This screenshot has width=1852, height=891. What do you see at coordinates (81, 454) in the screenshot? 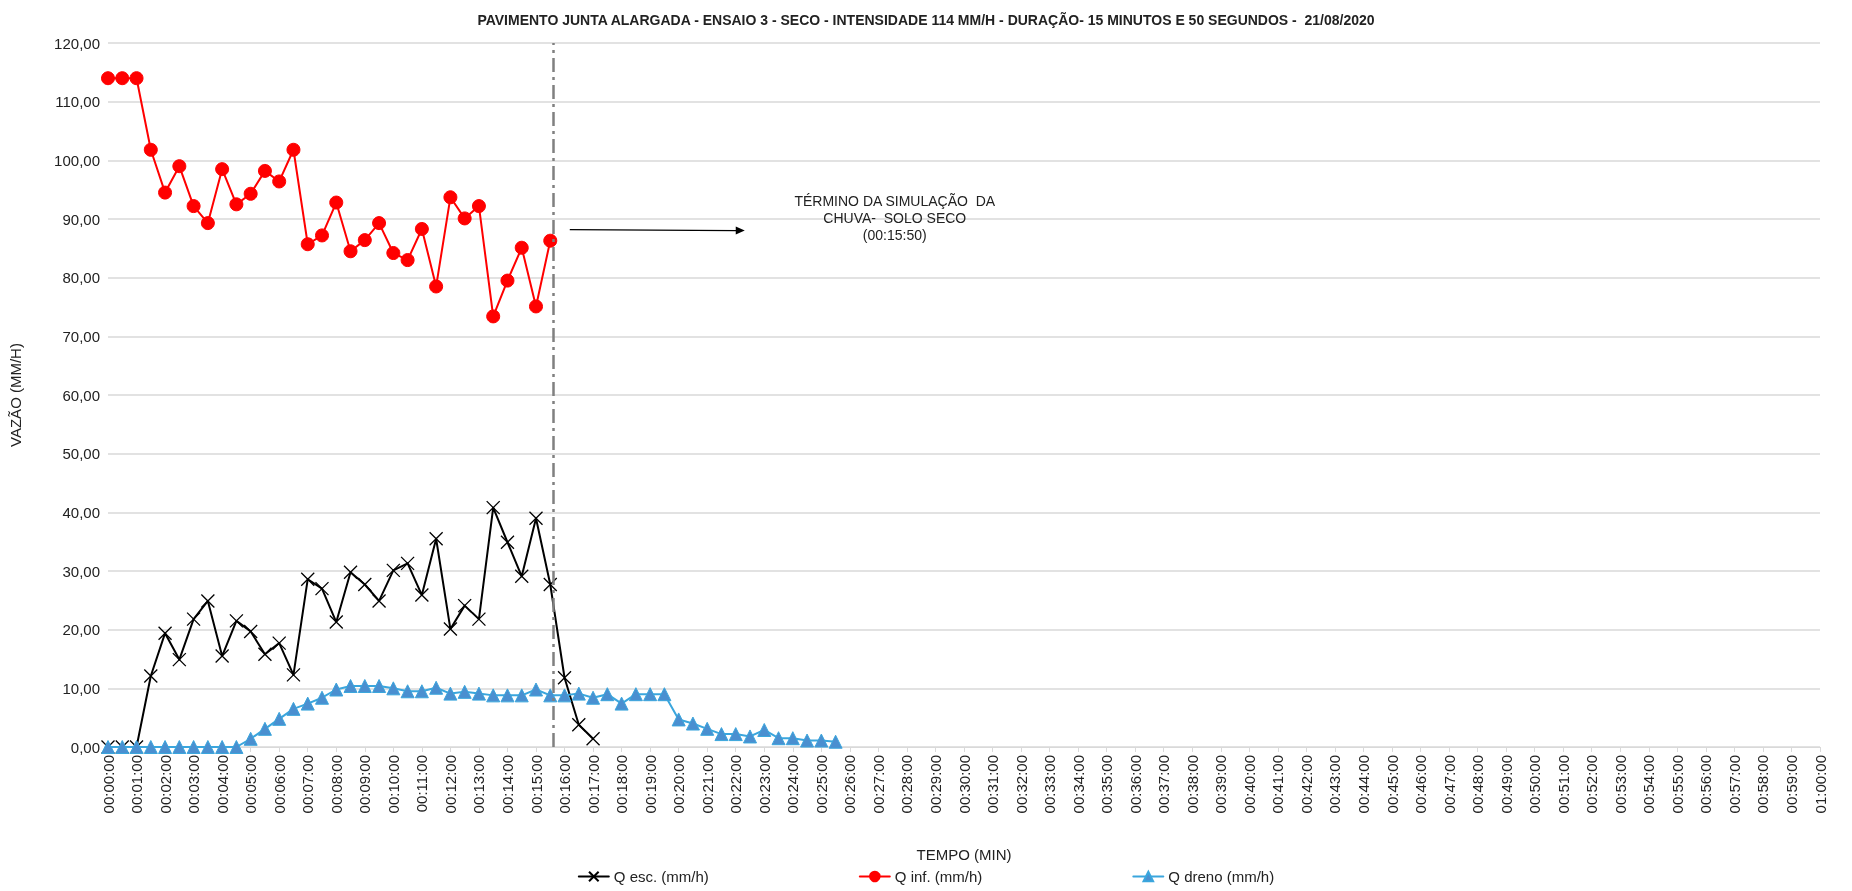
I see `y-tick-label: 50,00` at bounding box center [81, 454].